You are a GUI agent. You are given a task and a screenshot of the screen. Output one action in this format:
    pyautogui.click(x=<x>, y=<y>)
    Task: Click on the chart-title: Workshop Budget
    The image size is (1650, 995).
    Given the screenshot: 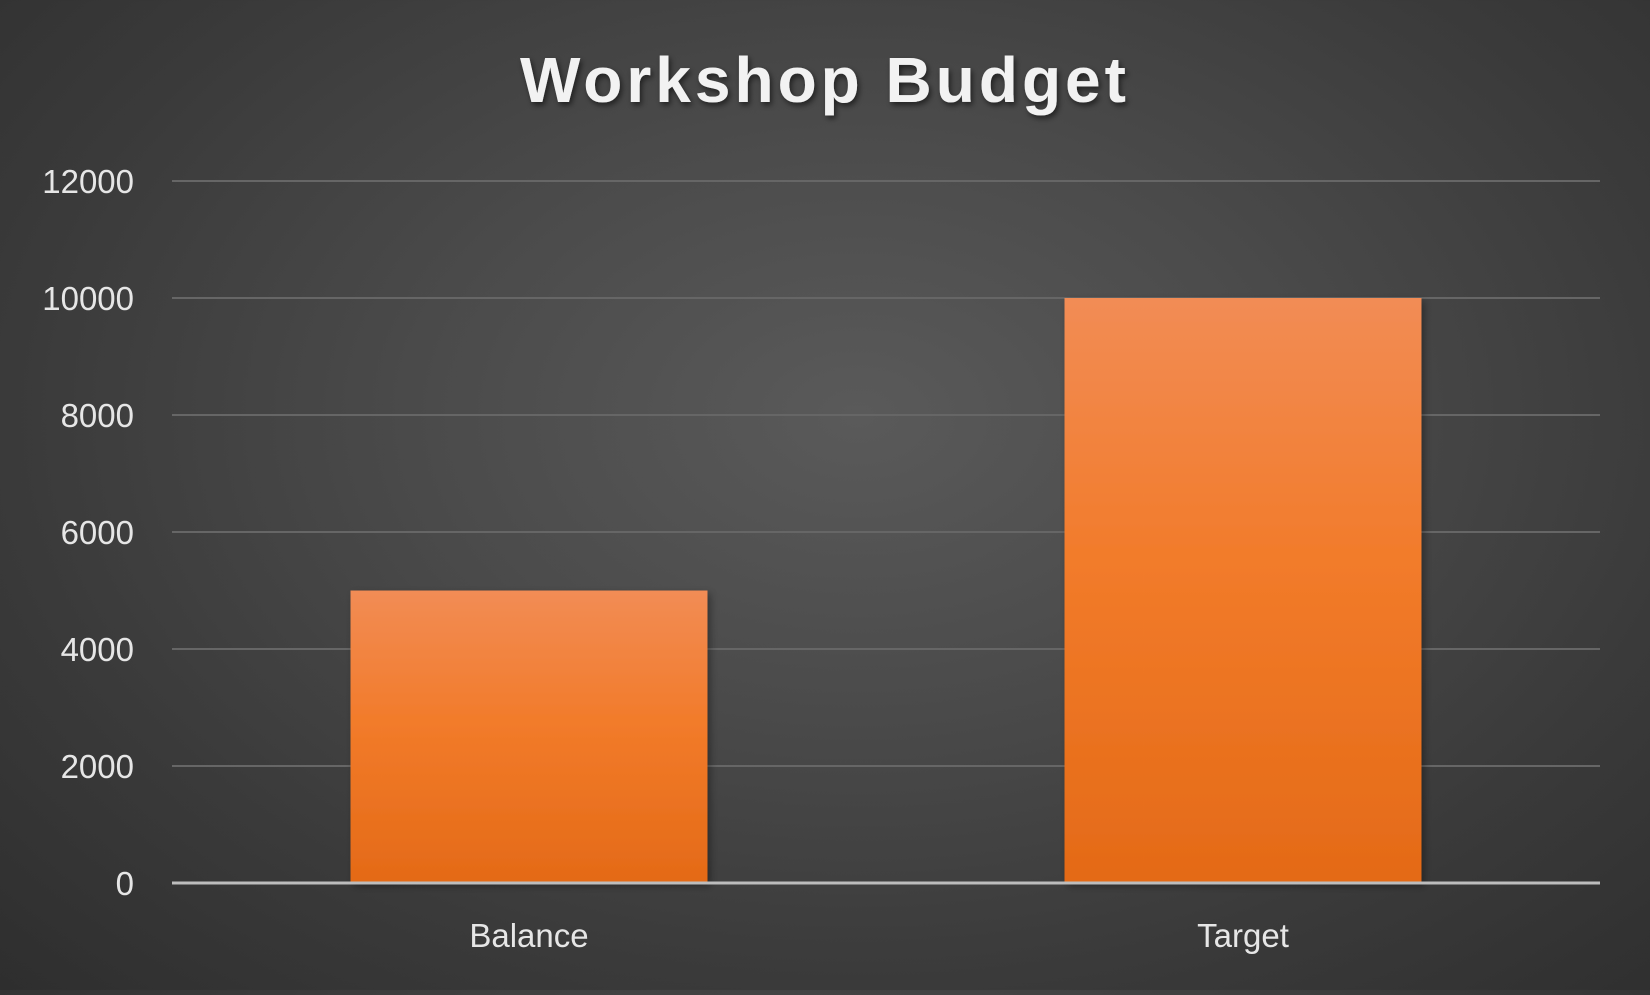 What is the action you would take?
    pyautogui.click(x=825, y=80)
    